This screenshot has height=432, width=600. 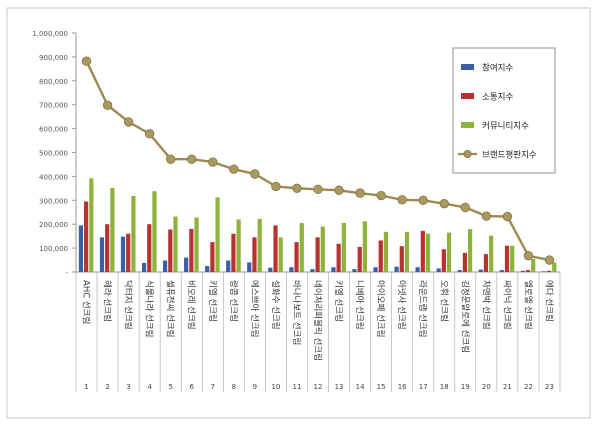 I want to click on y-tick-label: 300,000, so click(x=53, y=201).